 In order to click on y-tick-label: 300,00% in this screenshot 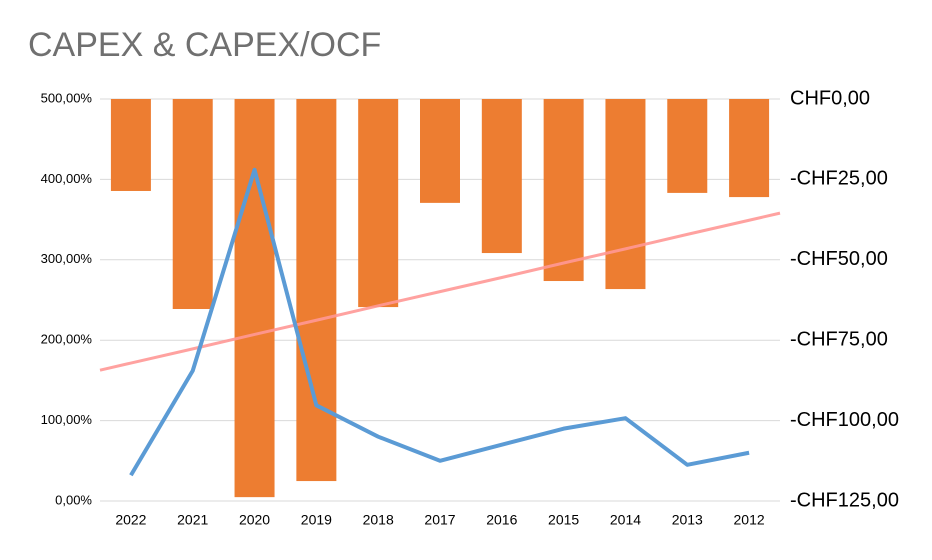, I will do `click(67, 258)`.